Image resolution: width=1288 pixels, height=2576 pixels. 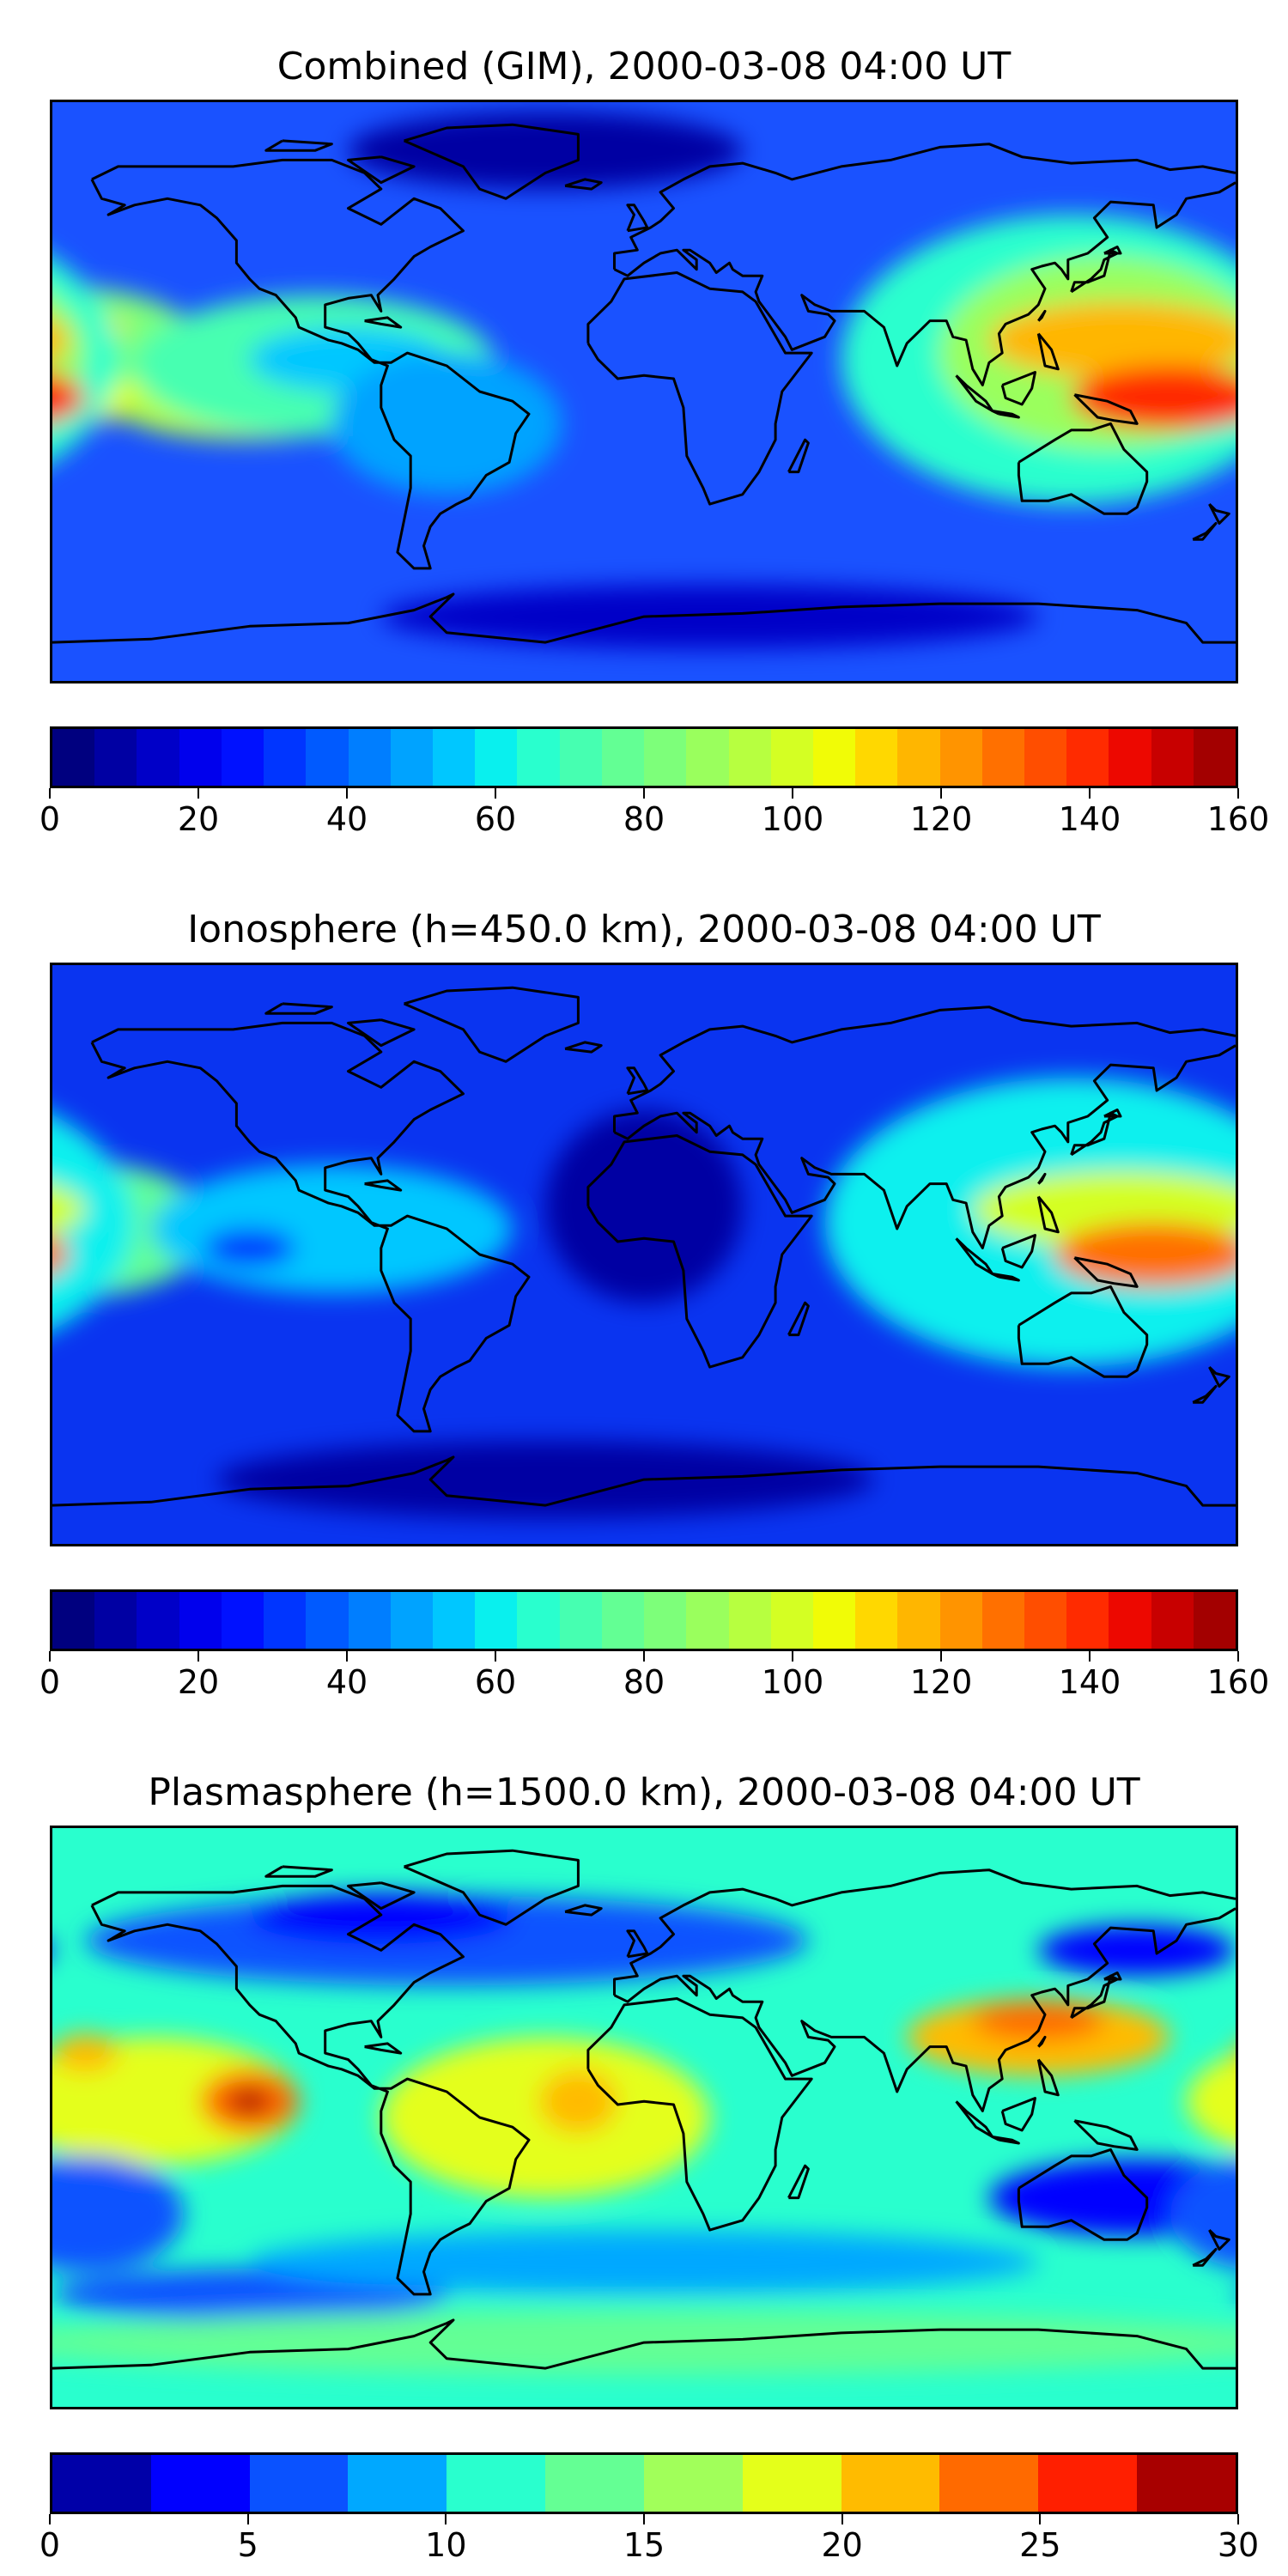 I want to click on colorbar-tick-label: 140, so click(x=1089, y=1682).